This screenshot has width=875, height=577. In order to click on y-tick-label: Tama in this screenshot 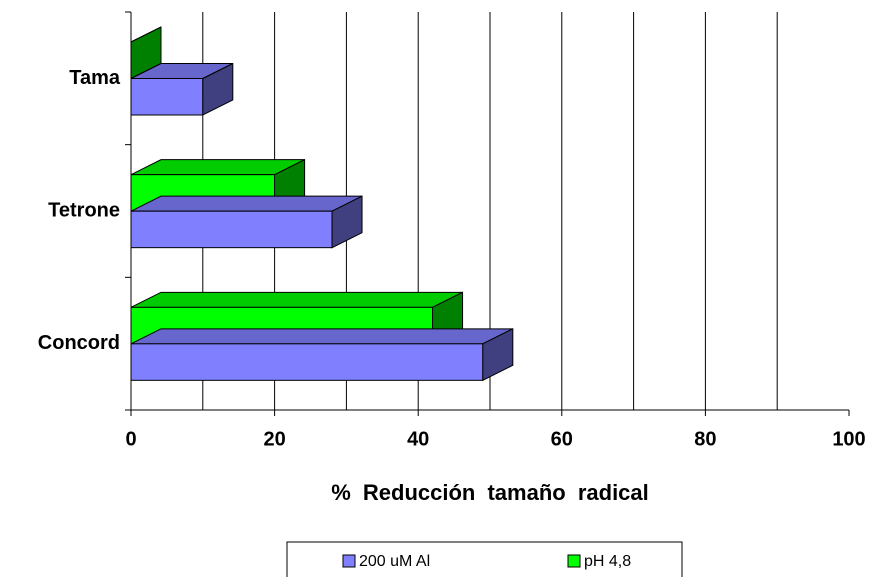, I will do `click(95, 78)`.